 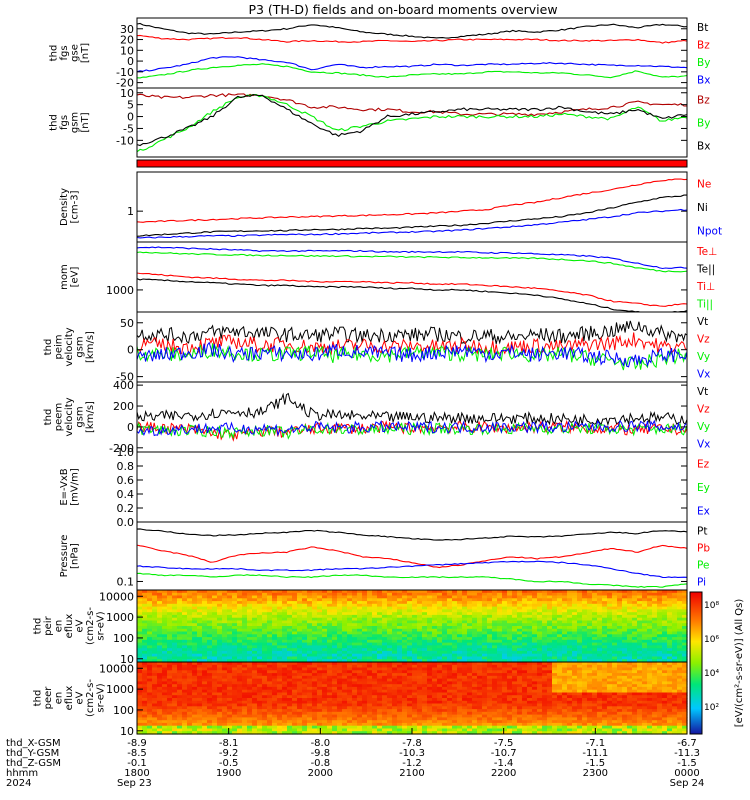 What do you see at coordinates (705, 287) in the screenshot?
I see `legend-label: Ti⊥` at bounding box center [705, 287].